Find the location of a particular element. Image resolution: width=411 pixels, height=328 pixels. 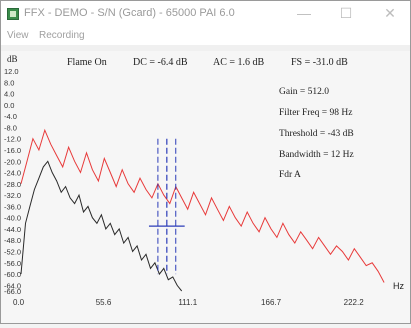

y-tick-label: -4.0 is located at coordinates (10, 116).